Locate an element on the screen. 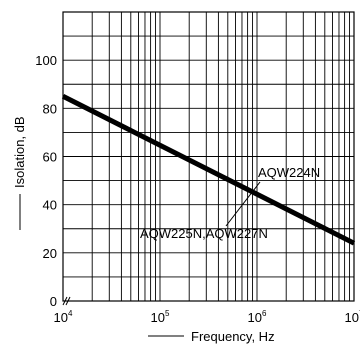 Image resolution: width=360 pixels, height=347 pixels. annotation-leader is located at coordinates (243, 204).